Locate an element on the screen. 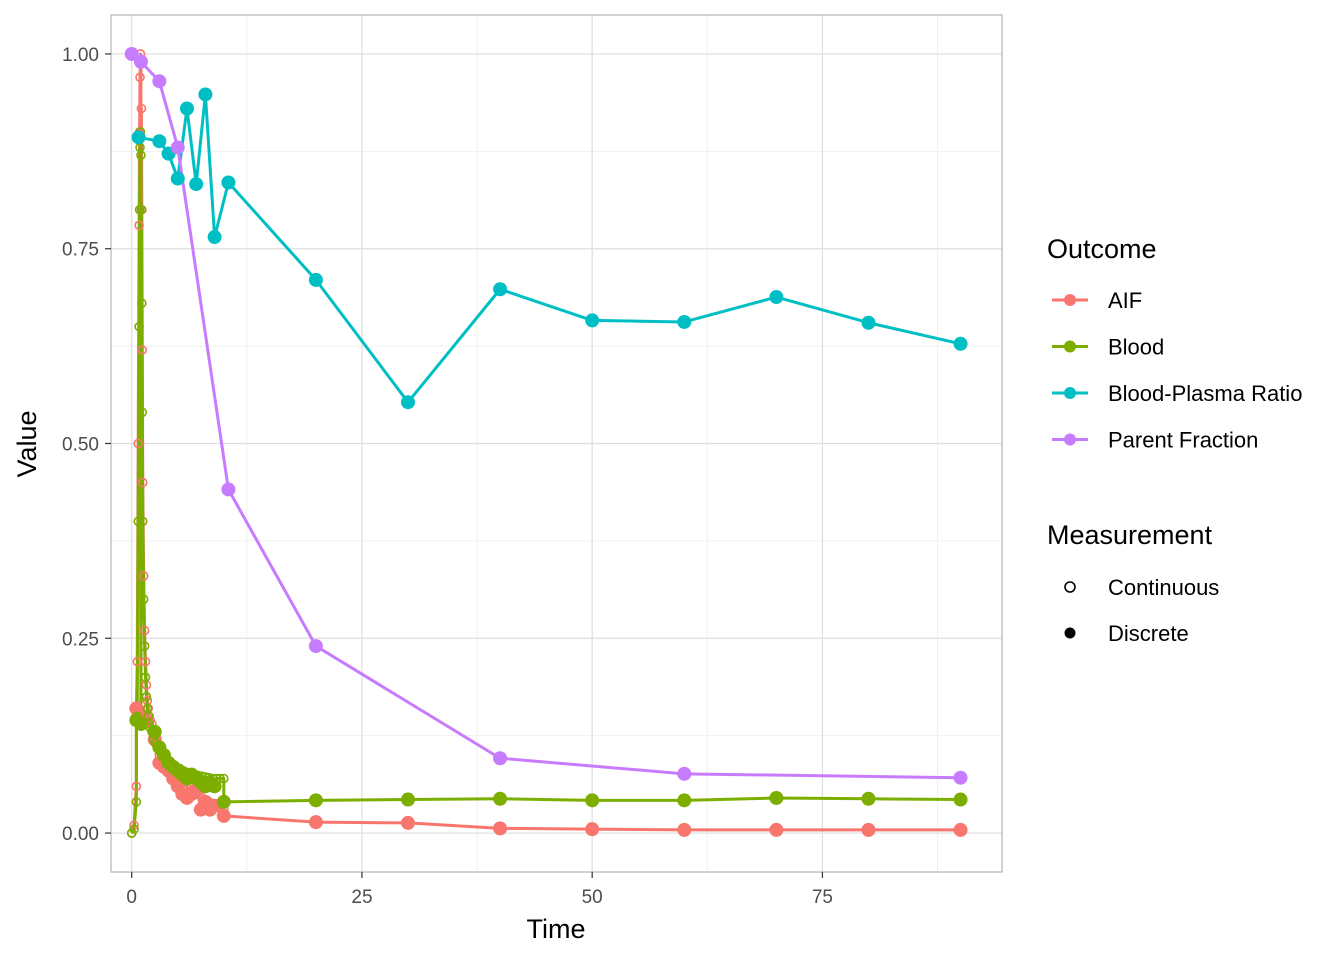  legend-blood-plasma-ratio-label: Blood-Plasma Ratio is located at coordinates (1205, 393).